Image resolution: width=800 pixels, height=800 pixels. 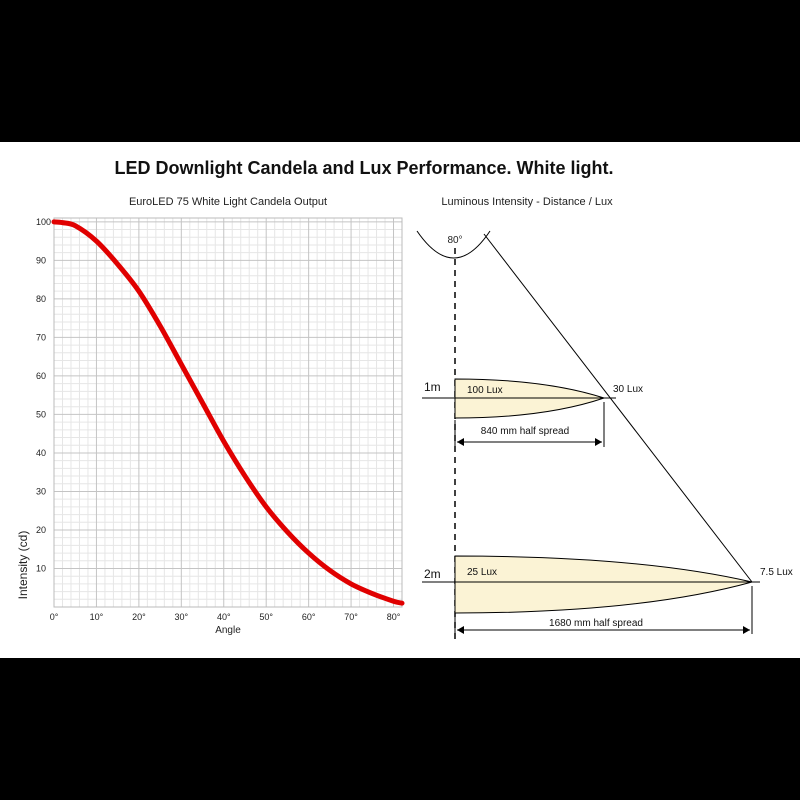 I want to click on x-tick-label: 20°, so click(x=139, y=617).